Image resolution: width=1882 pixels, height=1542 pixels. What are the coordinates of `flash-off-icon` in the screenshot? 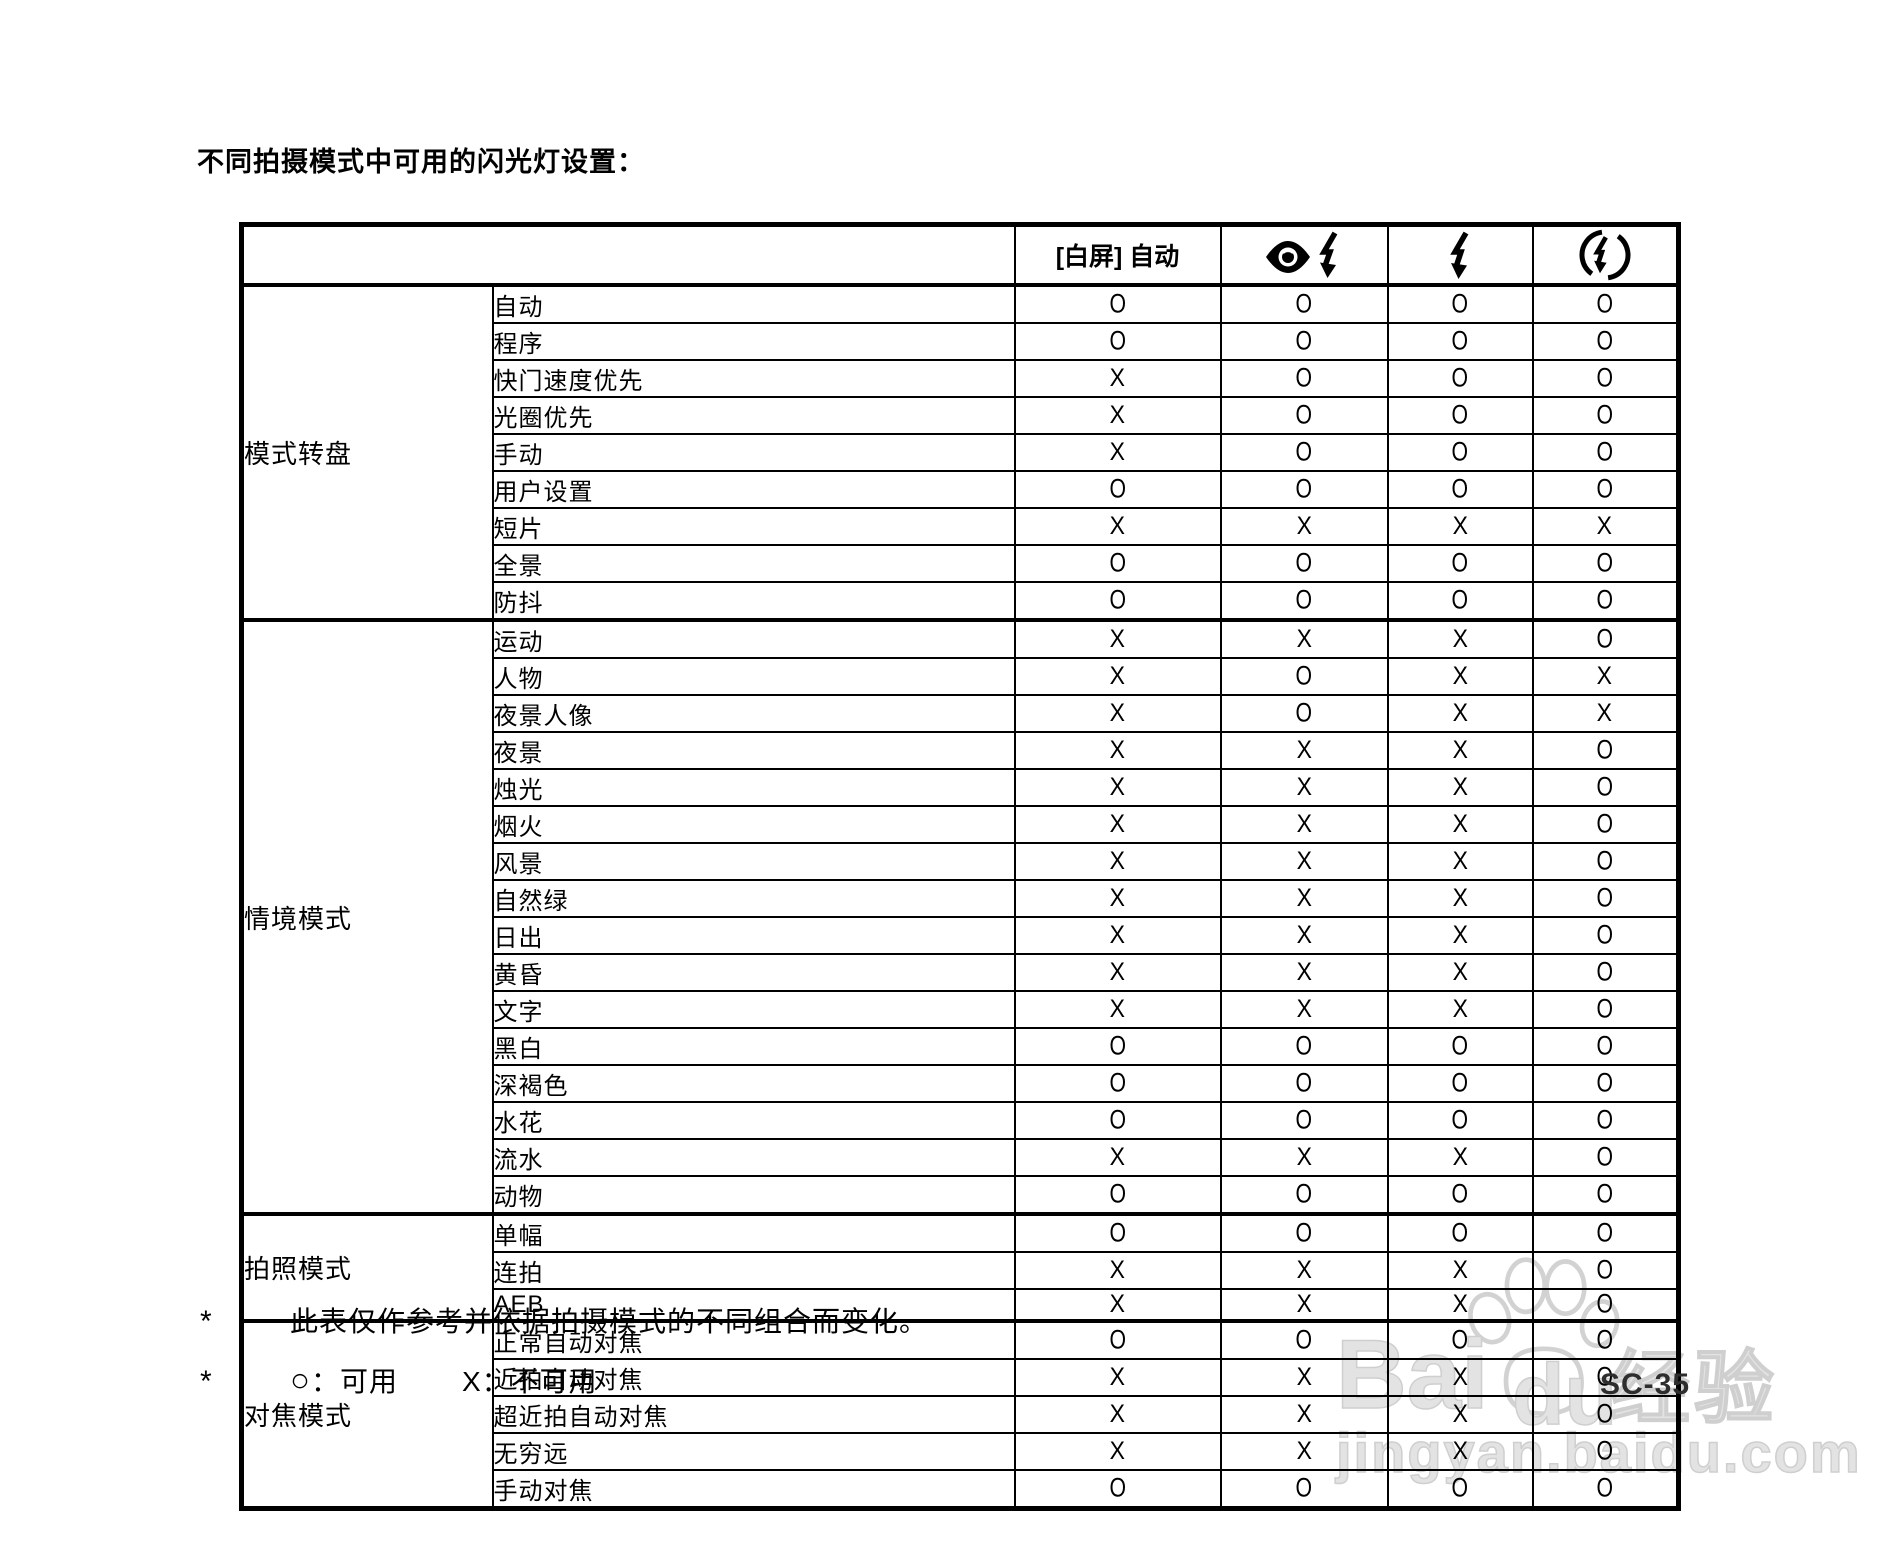 It's located at (1605, 255).